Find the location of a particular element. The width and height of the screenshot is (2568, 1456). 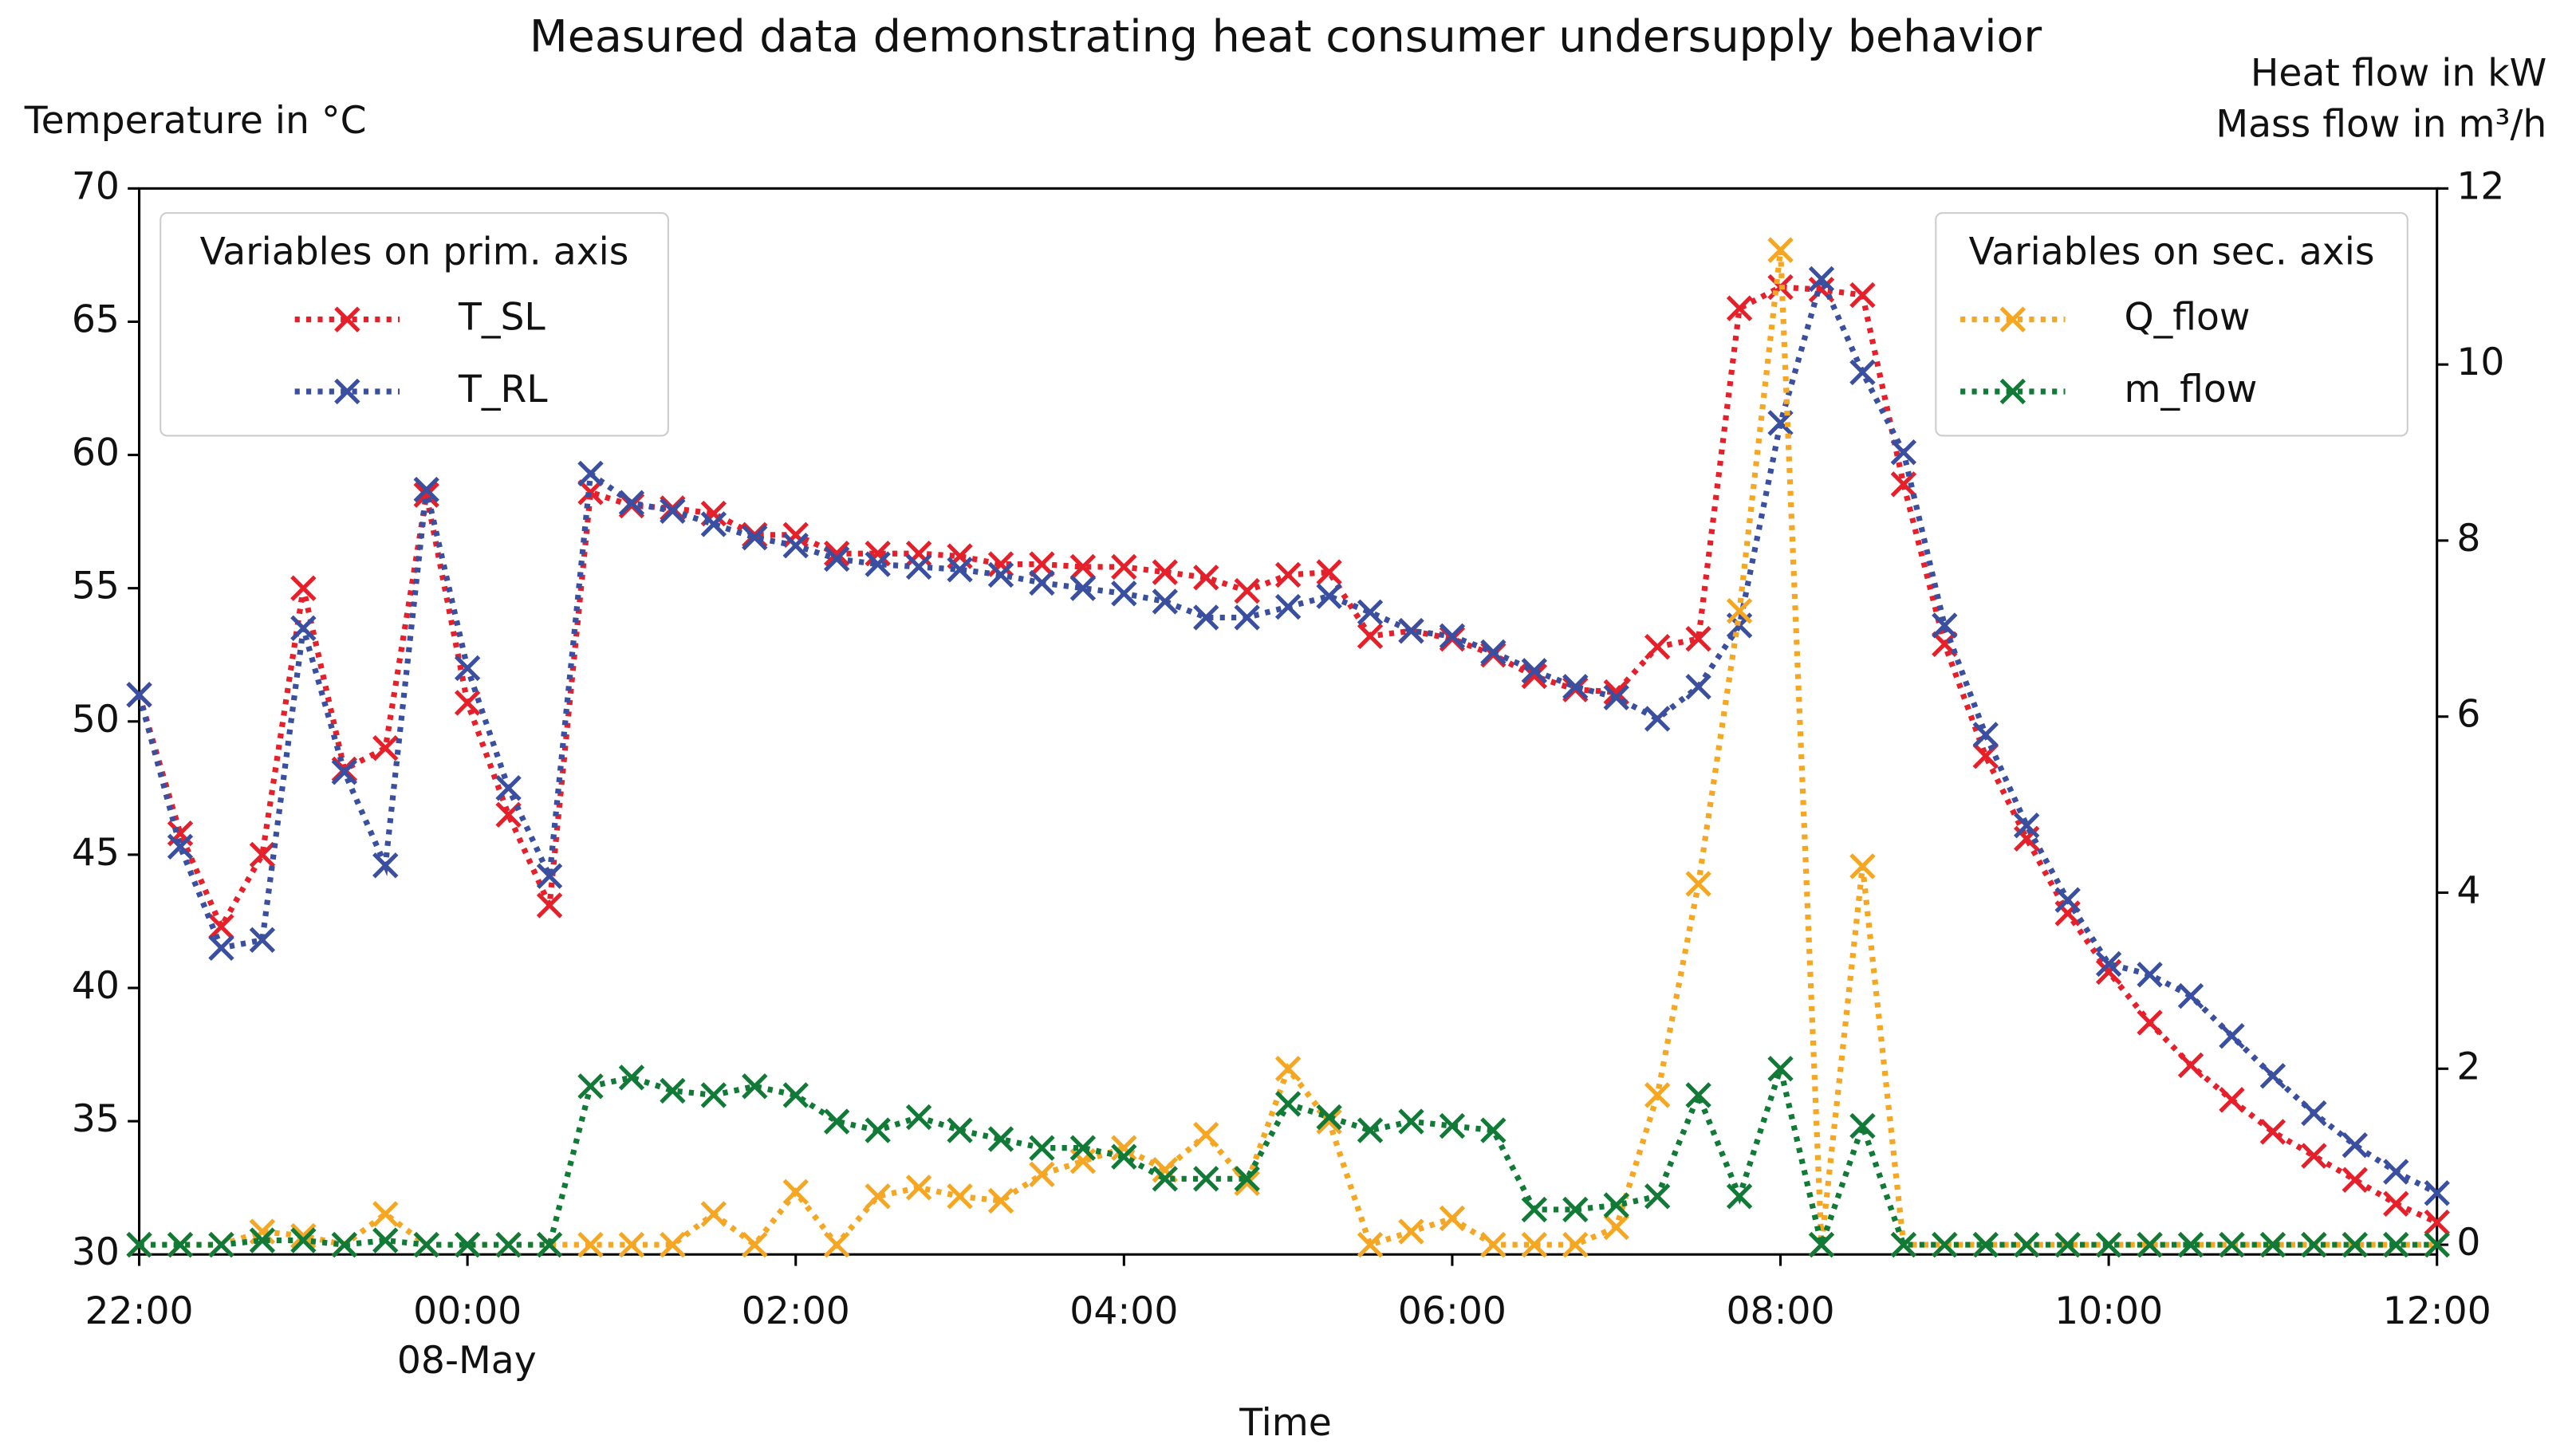

legend-title: Variables on sec. axis is located at coordinates (2172, 251).